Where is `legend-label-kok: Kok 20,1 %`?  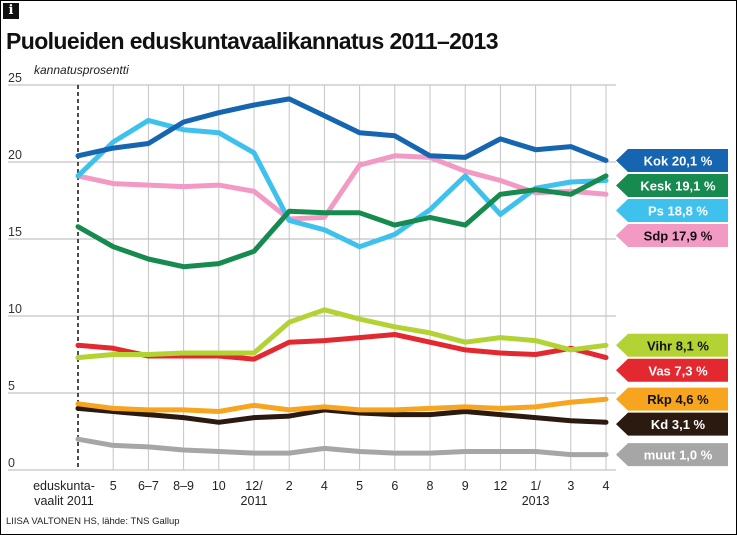
legend-label-kok: Kok 20,1 % is located at coordinates (678, 160).